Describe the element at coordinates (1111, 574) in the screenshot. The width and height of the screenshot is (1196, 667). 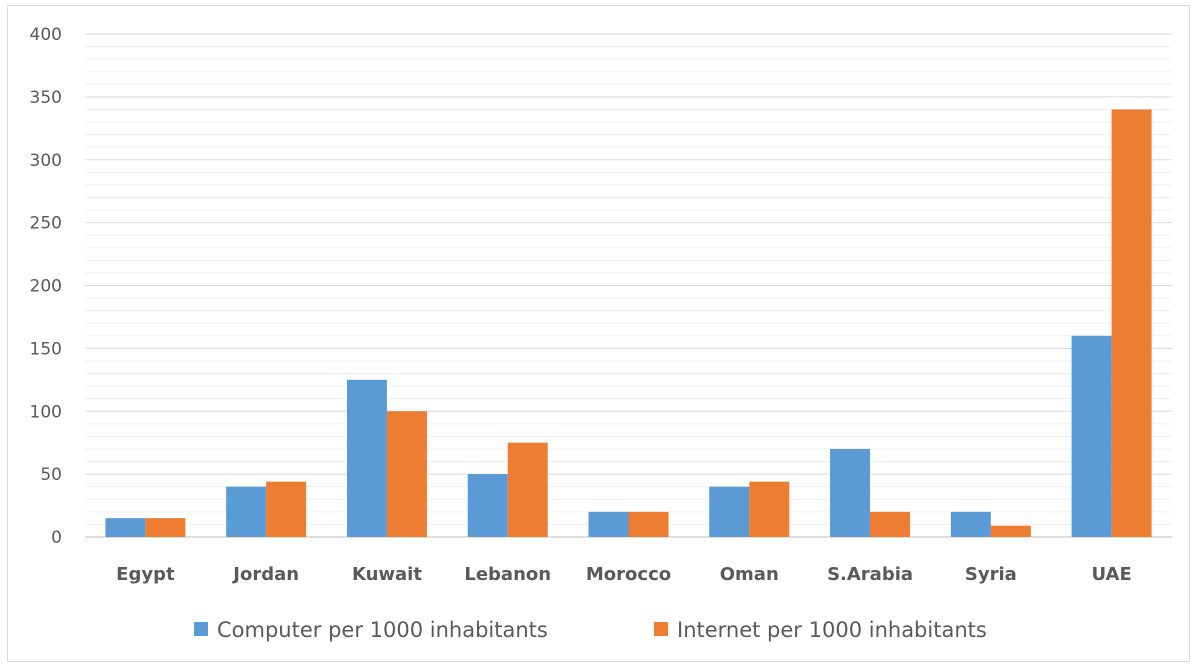
I see `x-category-label: UAE` at that location.